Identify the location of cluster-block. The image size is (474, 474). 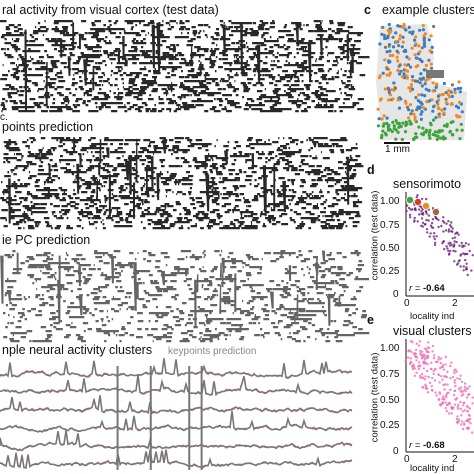
(435, 74).